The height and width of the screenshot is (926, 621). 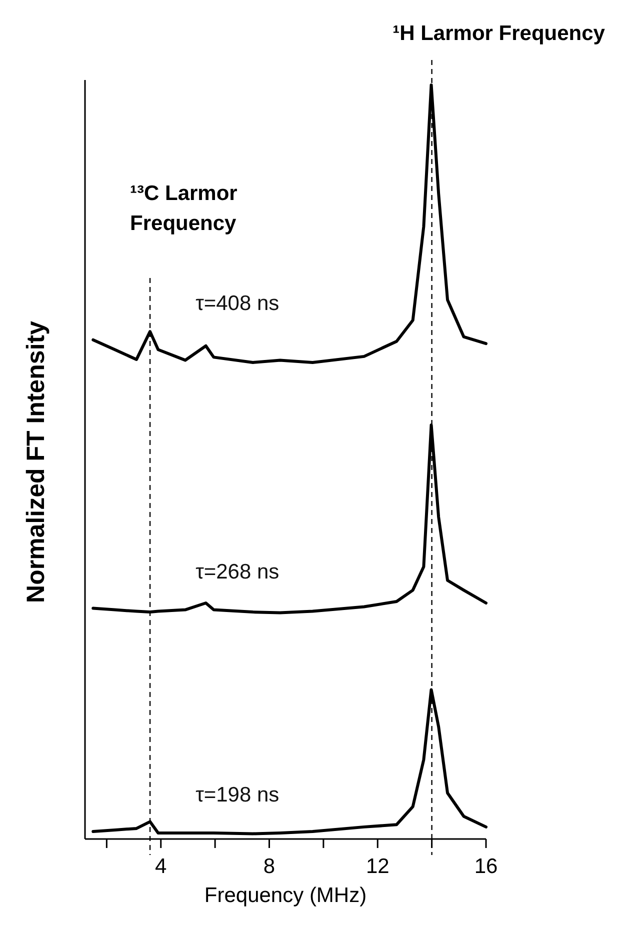 I want to click on x-tick-label: 12, so click(x=378, y=866).